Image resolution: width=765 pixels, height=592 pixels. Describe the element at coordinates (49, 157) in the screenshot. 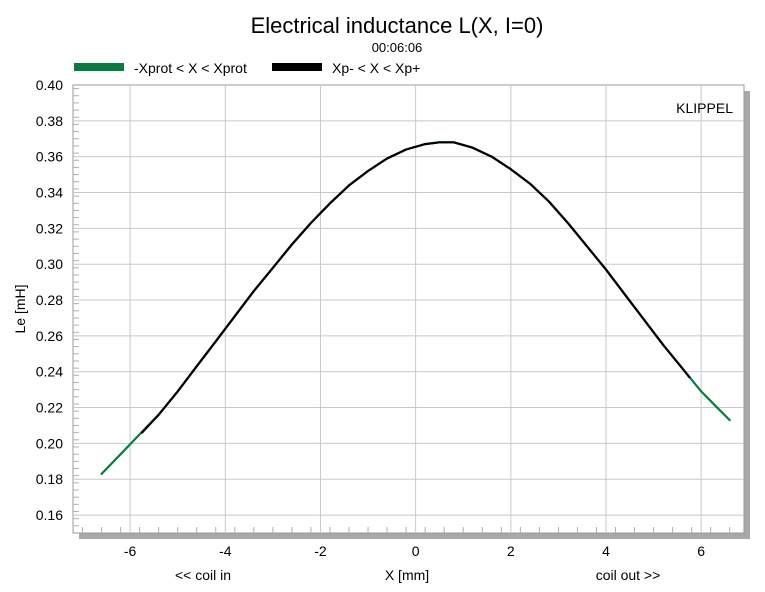

I see `y-tick-label: 0.36` at that location.